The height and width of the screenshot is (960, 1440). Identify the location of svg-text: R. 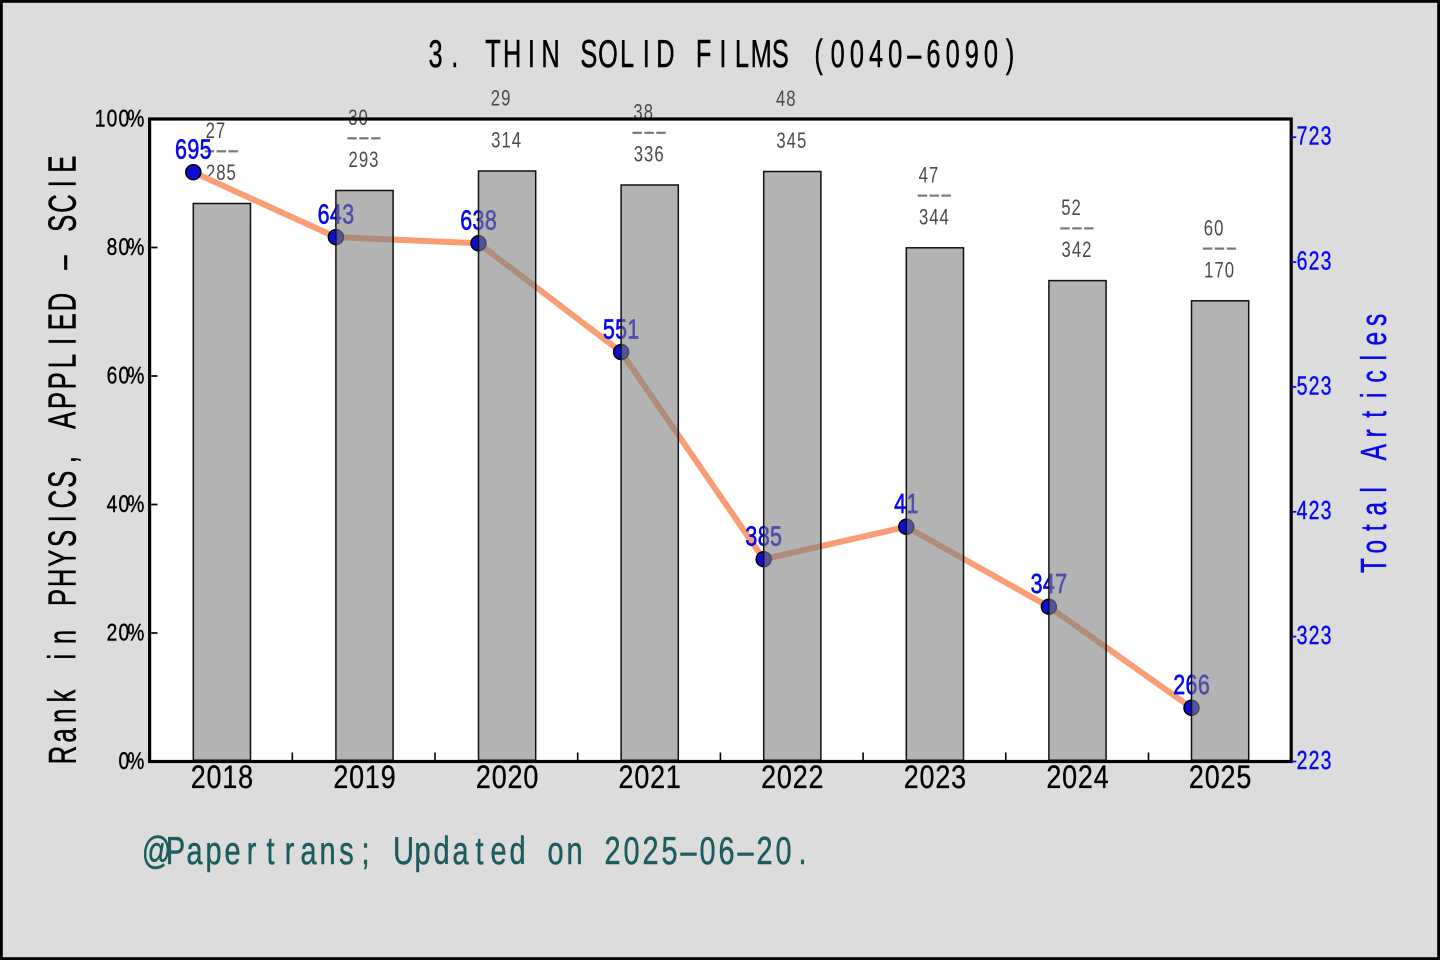
(63, 755).